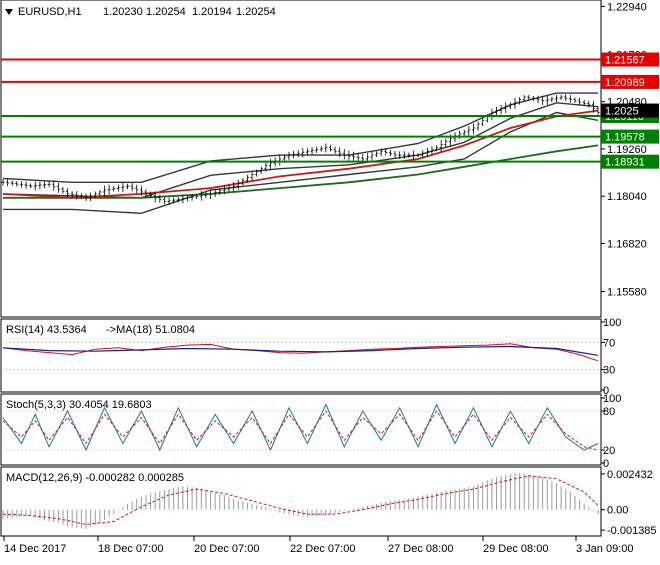 The width and height of the screenshot is (660, 565). What do you see at coordinates (9, 12) in the screenshot?
I see `dropdown-triangle-icon` at bounding box center [9, 12].